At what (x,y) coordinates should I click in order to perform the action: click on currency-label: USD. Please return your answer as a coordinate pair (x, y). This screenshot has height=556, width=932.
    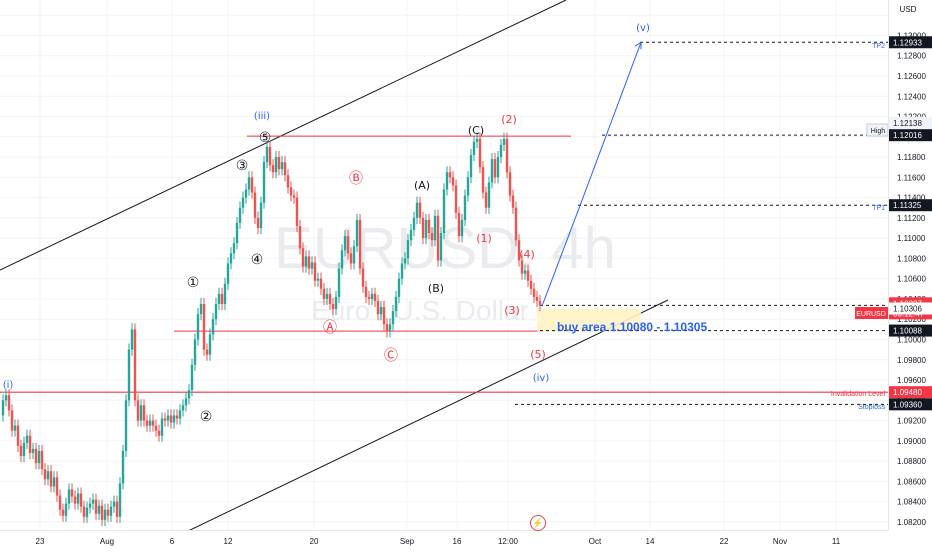
    Looking at the image, I should click on (908, 9).